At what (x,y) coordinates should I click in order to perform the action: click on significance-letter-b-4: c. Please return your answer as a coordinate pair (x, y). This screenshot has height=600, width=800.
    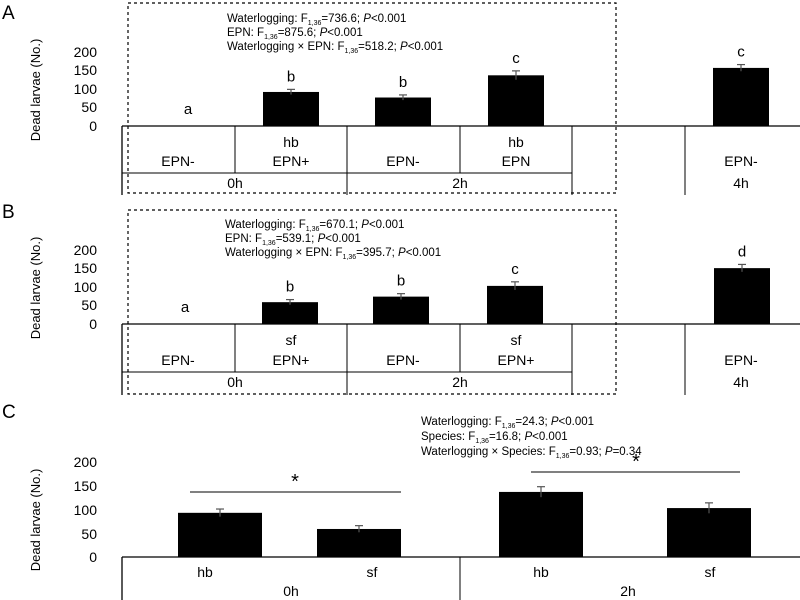
    Looking at the image, I should click on (515, 269).